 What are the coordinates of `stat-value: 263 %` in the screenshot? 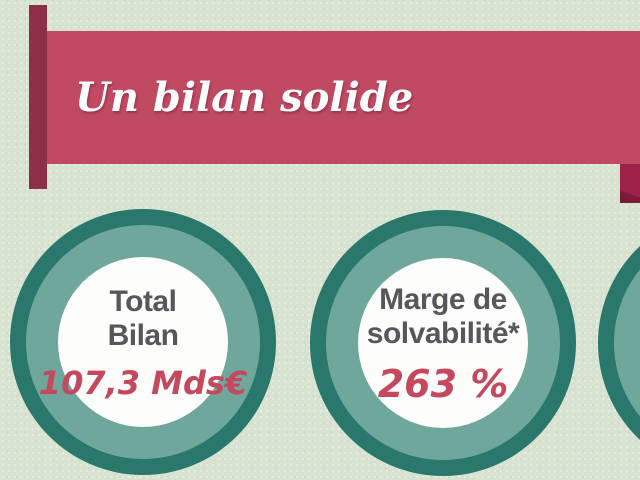 It's located at (443, 383).